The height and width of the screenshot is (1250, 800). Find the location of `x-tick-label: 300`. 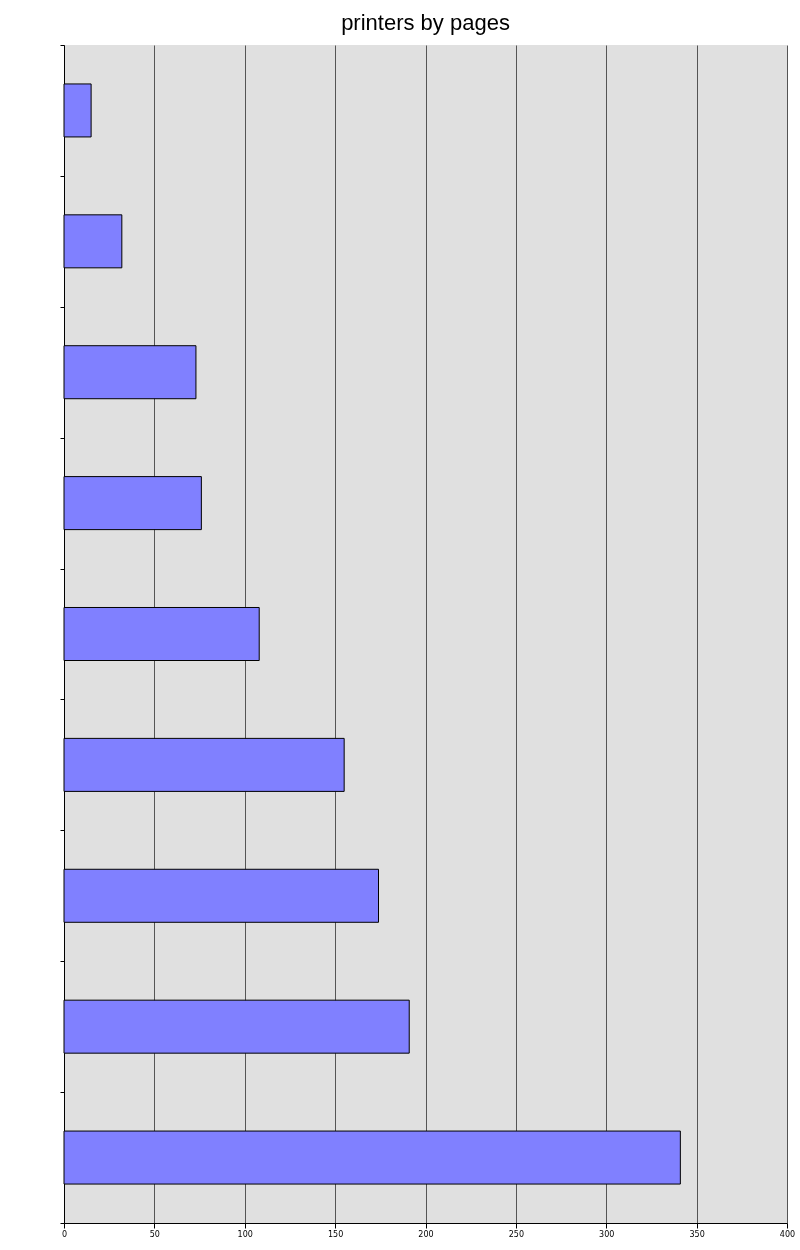

x-tick-label: 300 is located at coordinates (607, 1234).